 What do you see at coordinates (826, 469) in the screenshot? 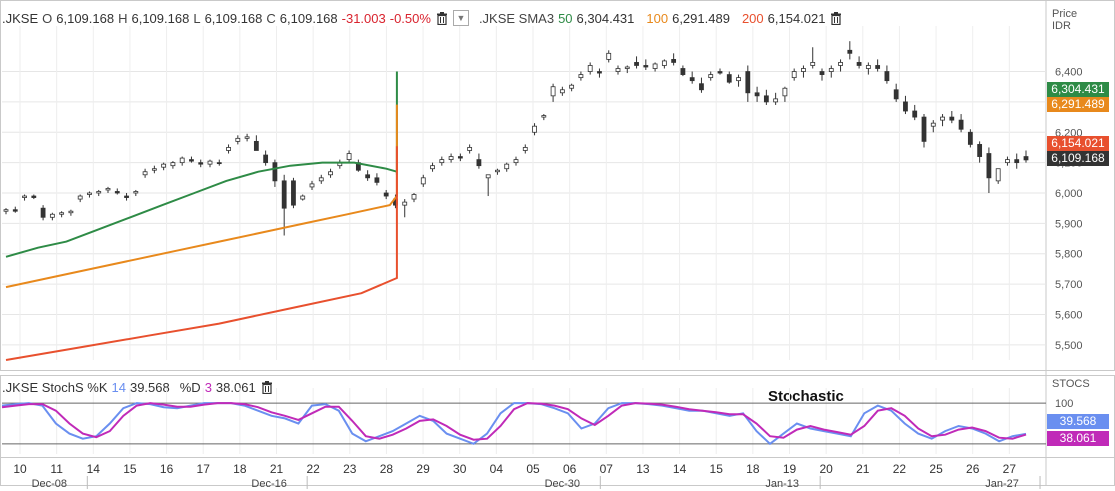
I see `x-day-tick-label: 20` at bounding box center [826, 469].